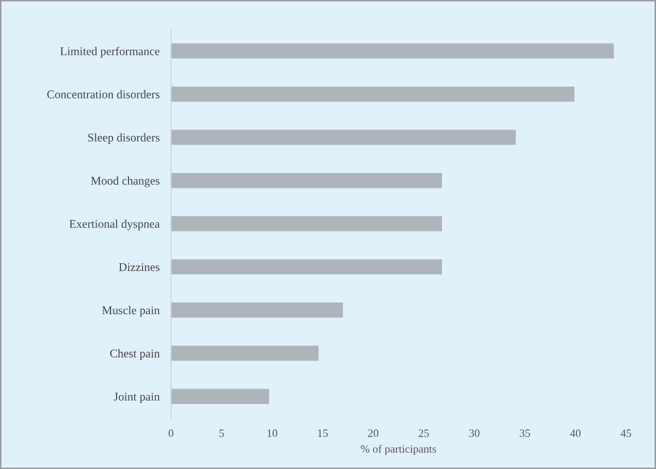 The width and height of the screenshot is (656, 469). I want to click on x-tick-label: 10, so click(273, 433).